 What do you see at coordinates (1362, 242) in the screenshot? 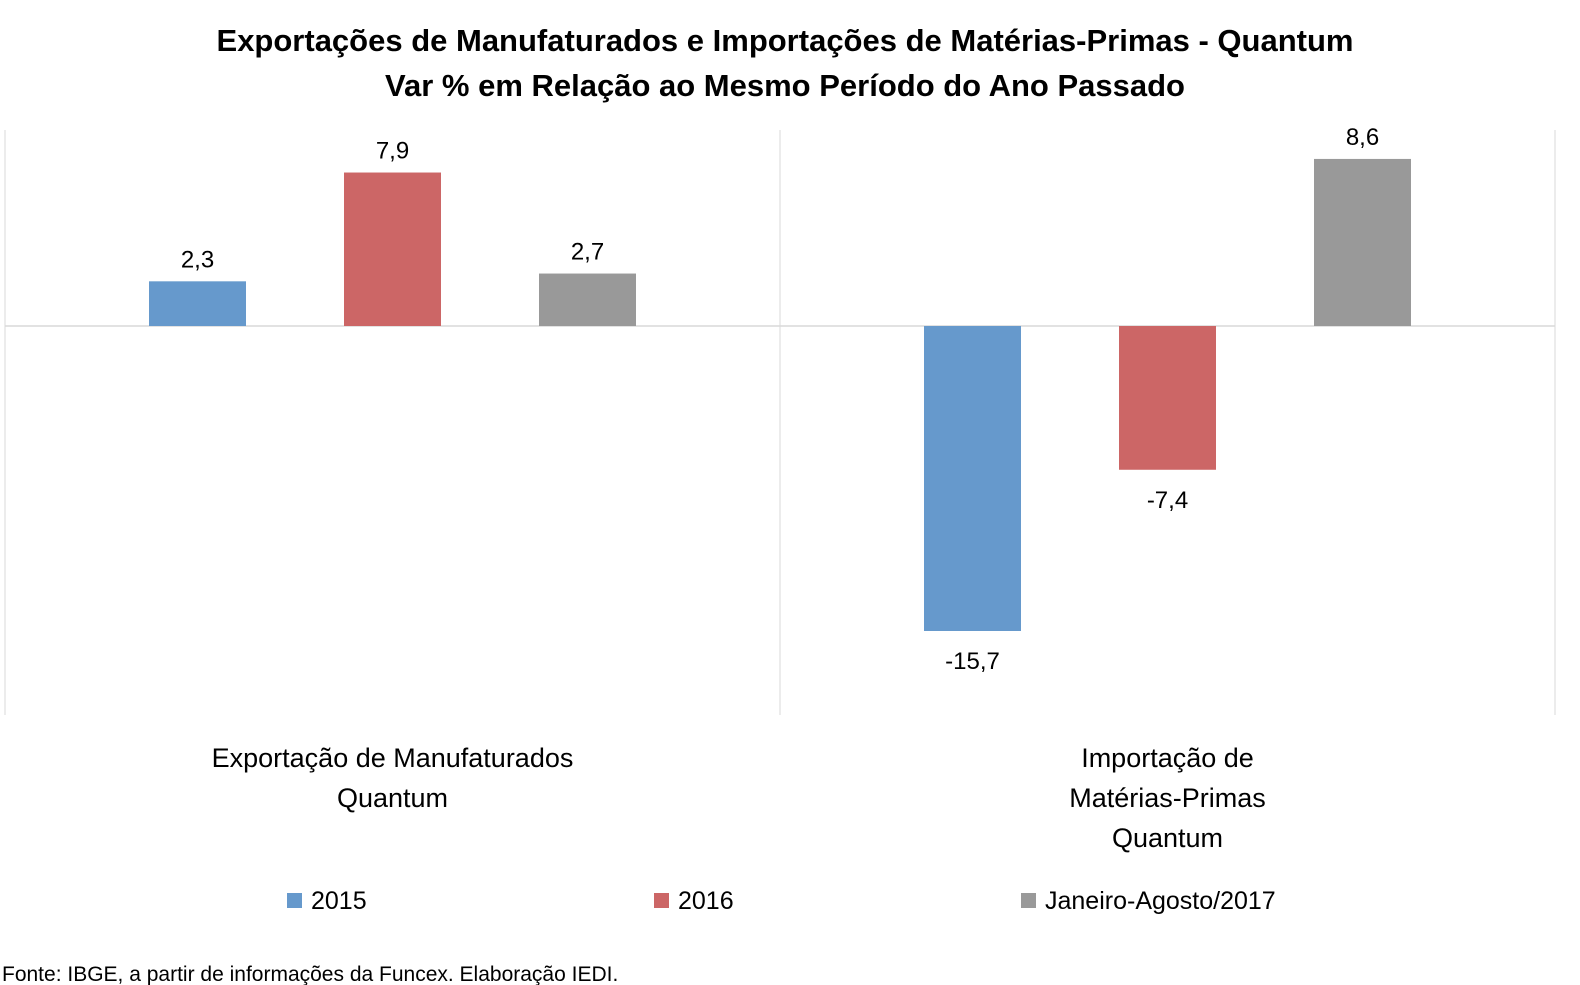
I see `bar-Janeiro-Agosto/2017-2` at bounding box center [1362, 242].